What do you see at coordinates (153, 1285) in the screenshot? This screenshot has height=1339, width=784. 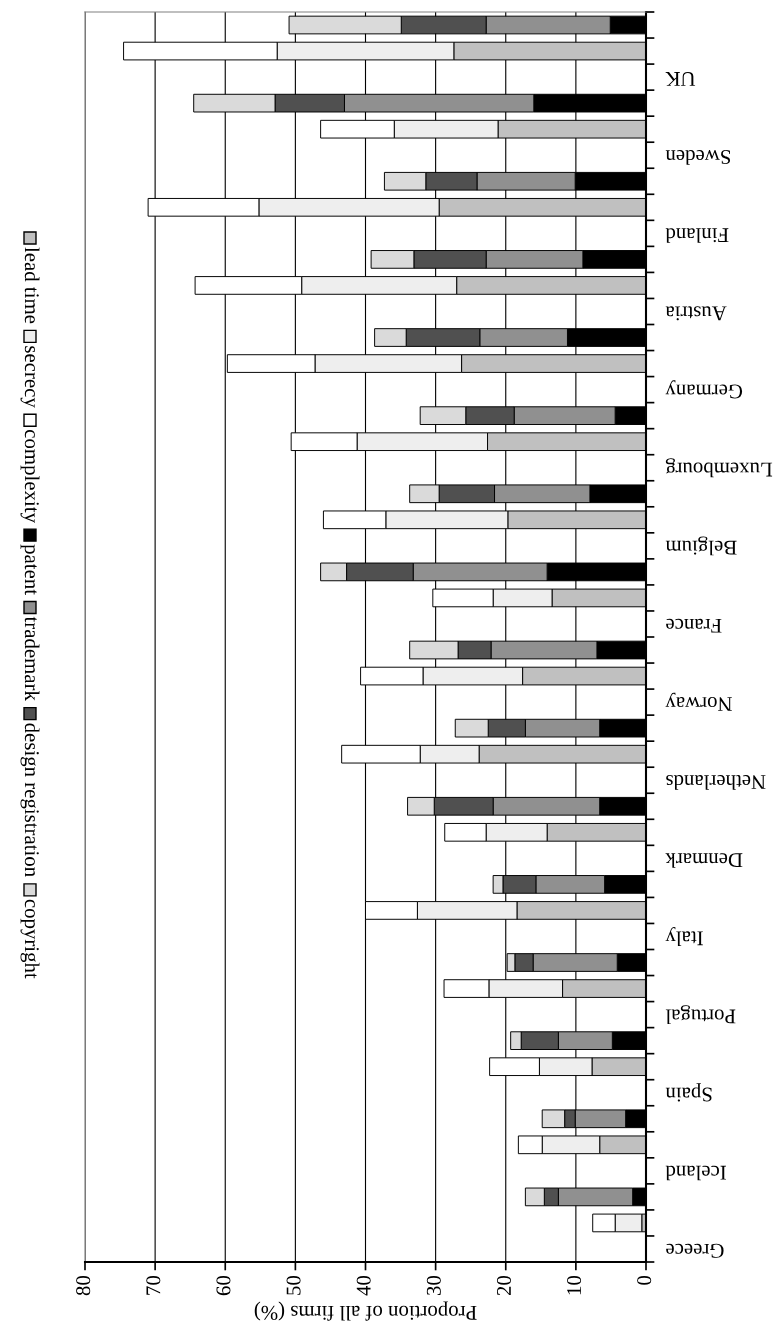 I see `x-tick-label: 70` at bounding box center [153, 1285].